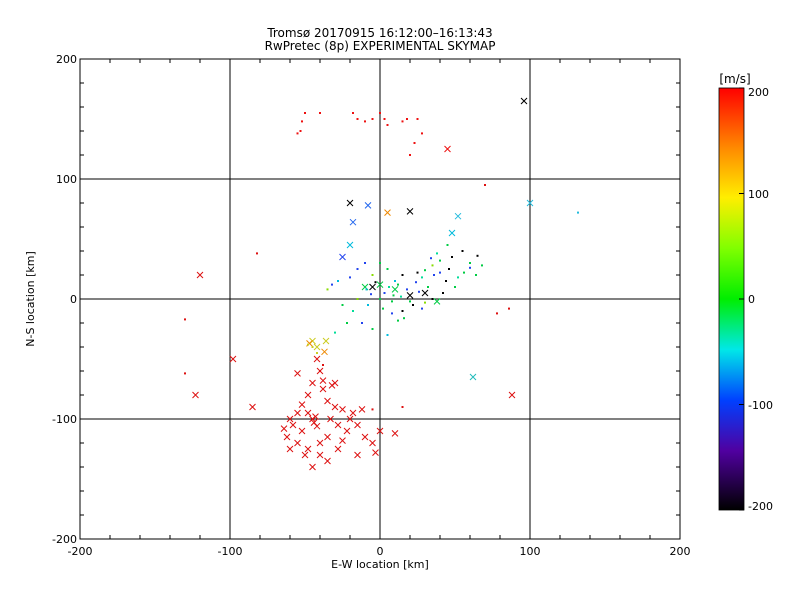  What do you see at coordinates (380, 46) in the screenshot?
I see `chart-subtitle: RwPretec (8p) EXPERIMENTAL SKYMAP` at bounding box center [380, 46].